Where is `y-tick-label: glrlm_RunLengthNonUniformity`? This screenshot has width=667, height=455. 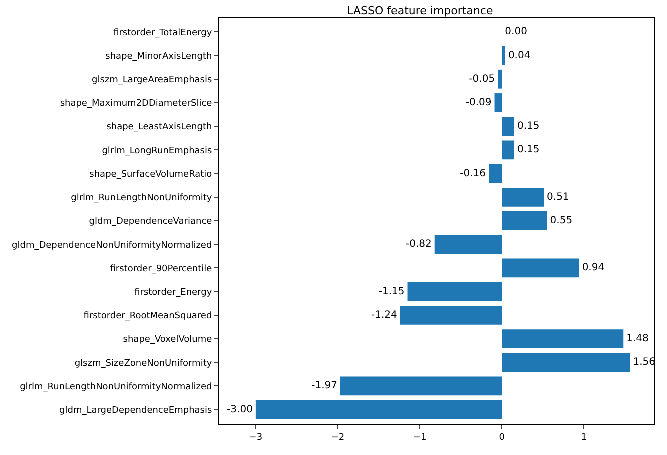 y-tick-label: glrlm_RunLengthNonUniformity is located at coordinates (142, 199).